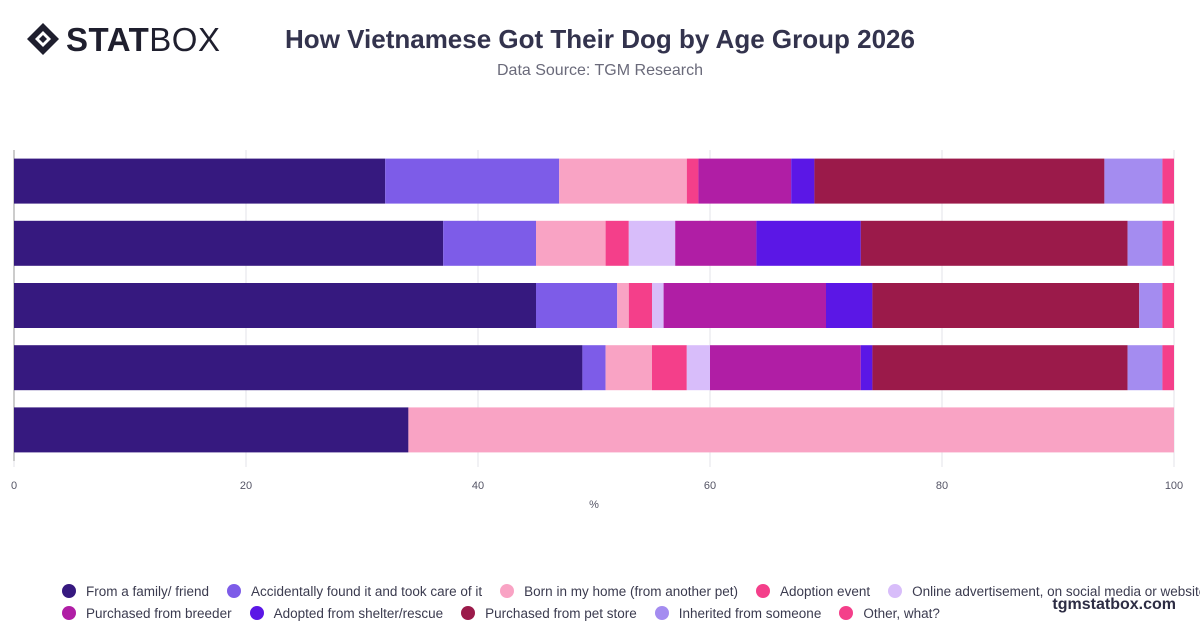 The width and height of the screenshot is (1200, 628). I want to click on legend-item: Other, what?, so click(889, 613).